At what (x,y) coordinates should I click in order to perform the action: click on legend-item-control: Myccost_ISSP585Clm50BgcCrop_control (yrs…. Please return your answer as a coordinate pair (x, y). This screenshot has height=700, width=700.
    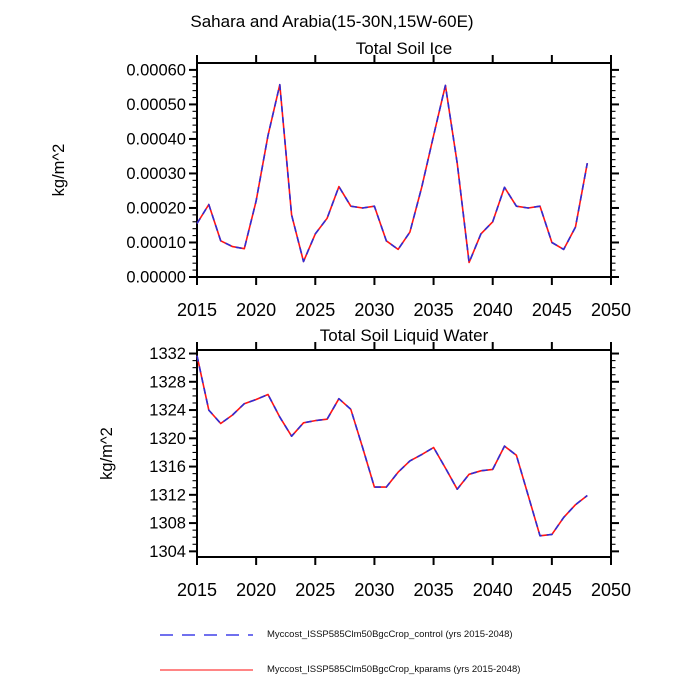
    Looking at the image, I should click on (430, 634).